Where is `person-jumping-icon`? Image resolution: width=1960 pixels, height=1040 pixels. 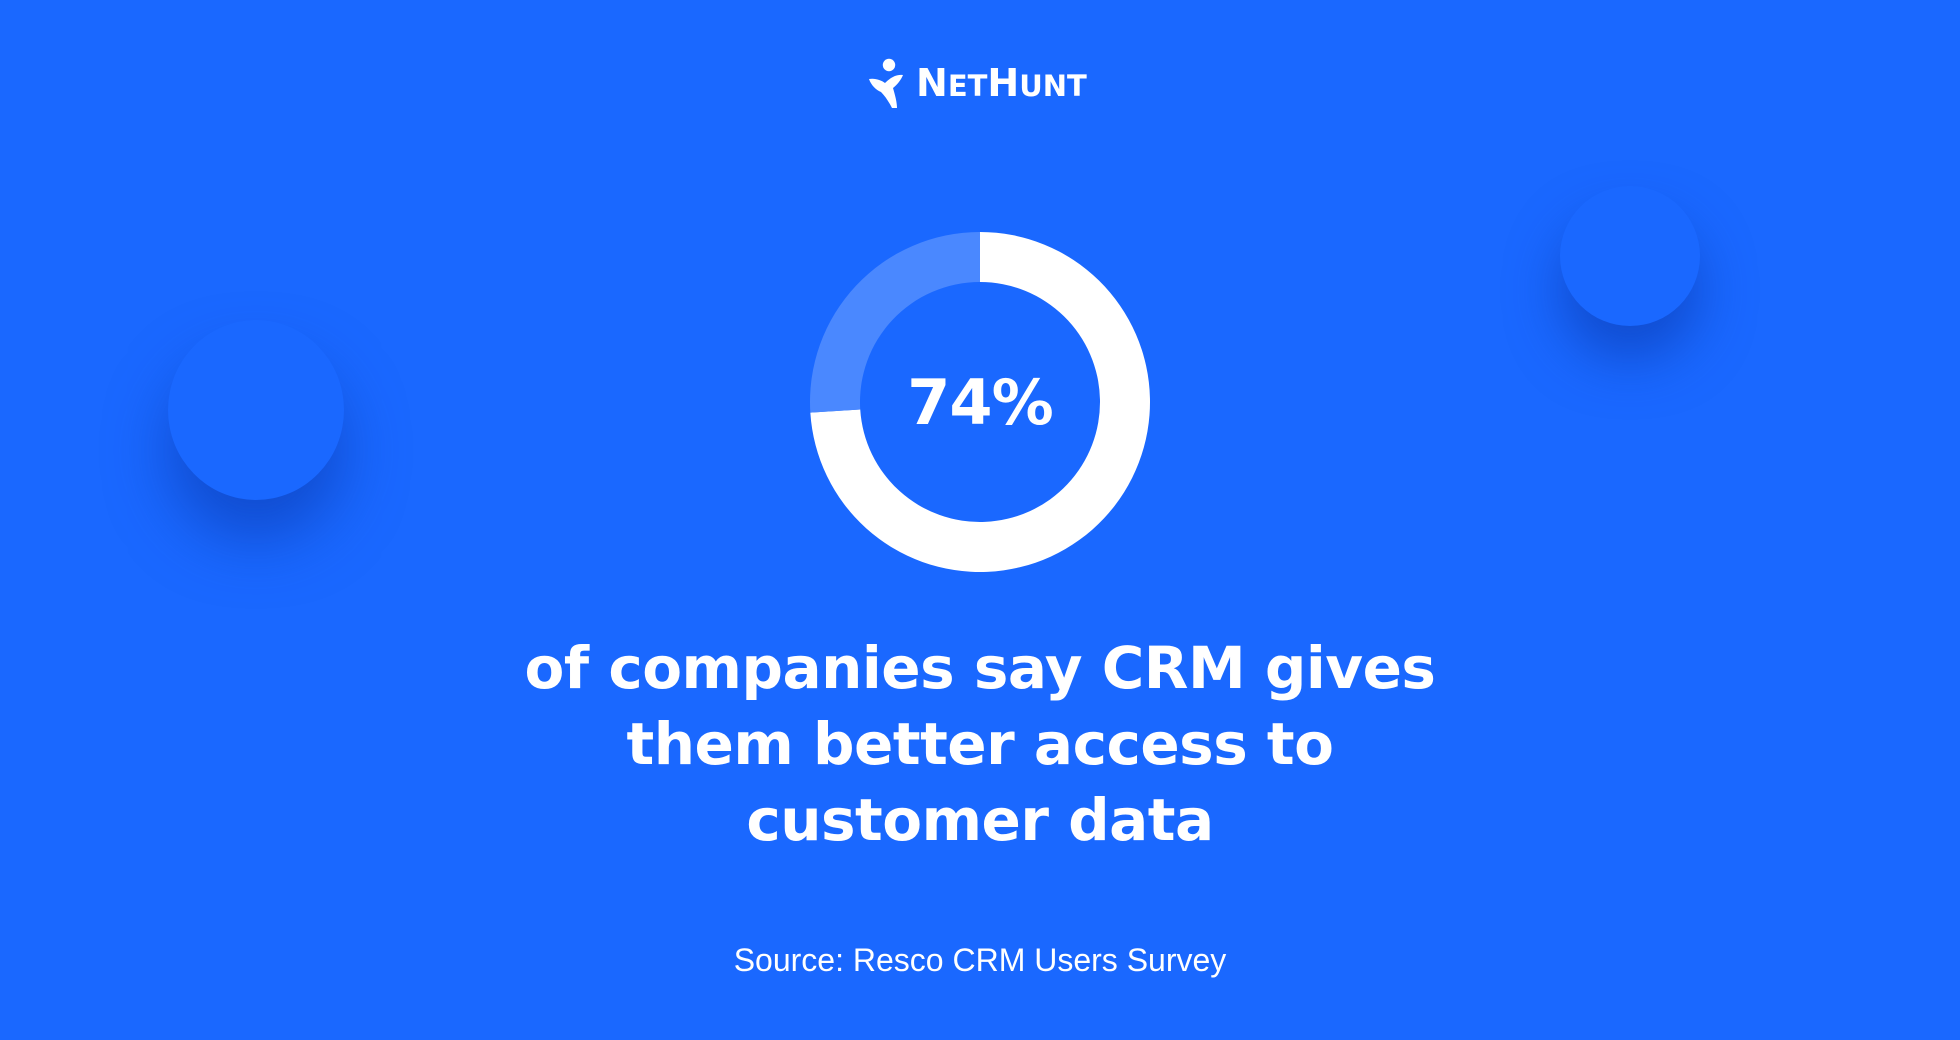 person-jumping-icon is located at coordinates (886, 83).